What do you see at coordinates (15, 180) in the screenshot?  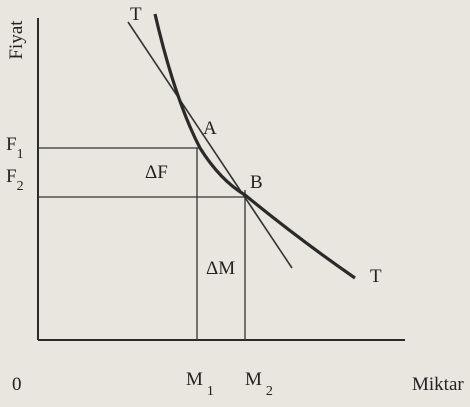 I see `f2-label: F2` at bounding box center [15, 180].